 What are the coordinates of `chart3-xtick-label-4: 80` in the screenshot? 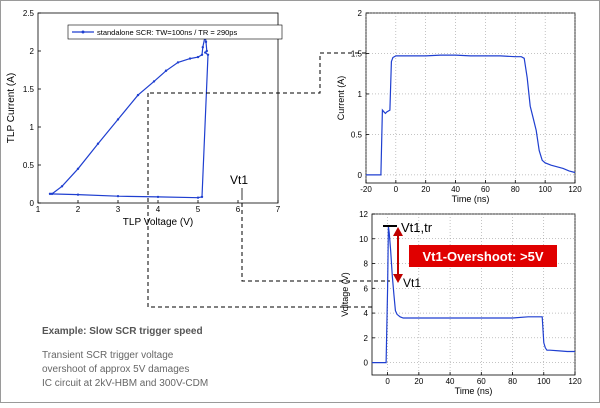 It's located at (512, 381).